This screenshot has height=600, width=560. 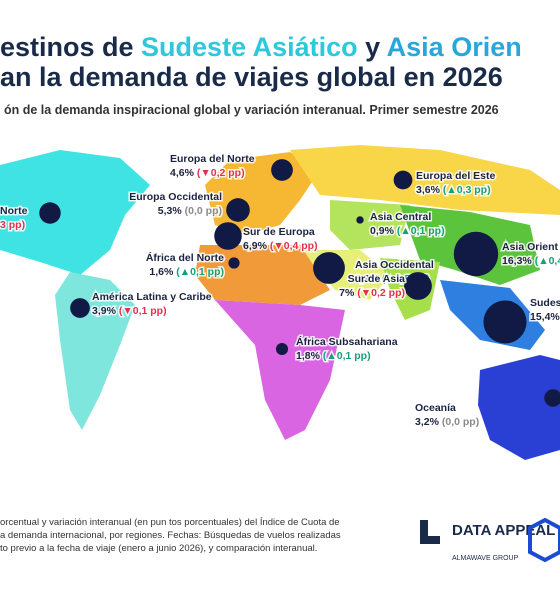 I want to click on region-name: África del Norte, so click(x=185, y=257).